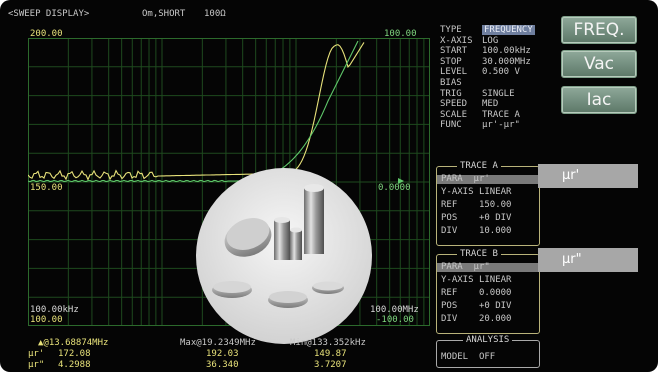  I want to click on setting-key: FUNC, so click(451, 125).